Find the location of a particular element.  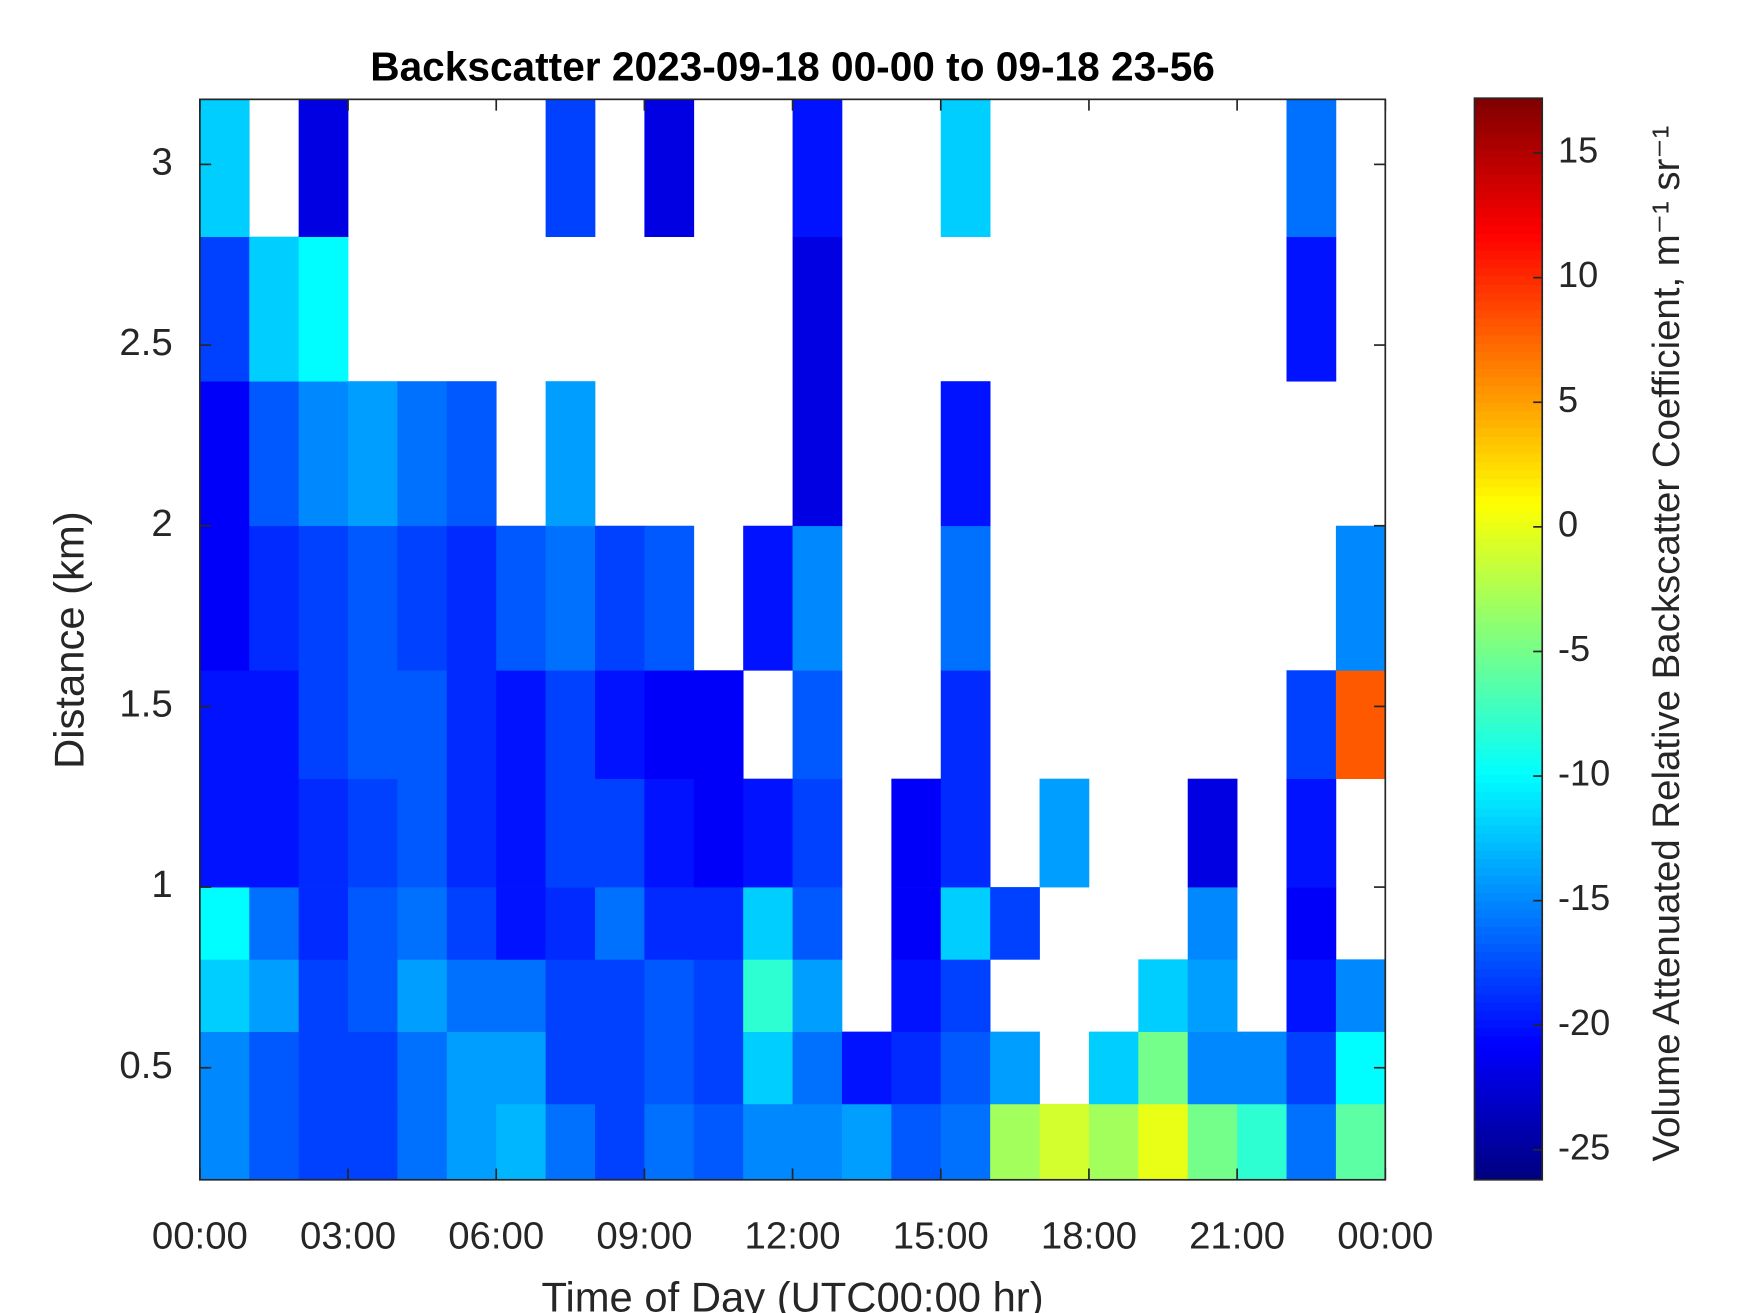

y-tick-label: 2.5 is located at coordinates (145, 342).